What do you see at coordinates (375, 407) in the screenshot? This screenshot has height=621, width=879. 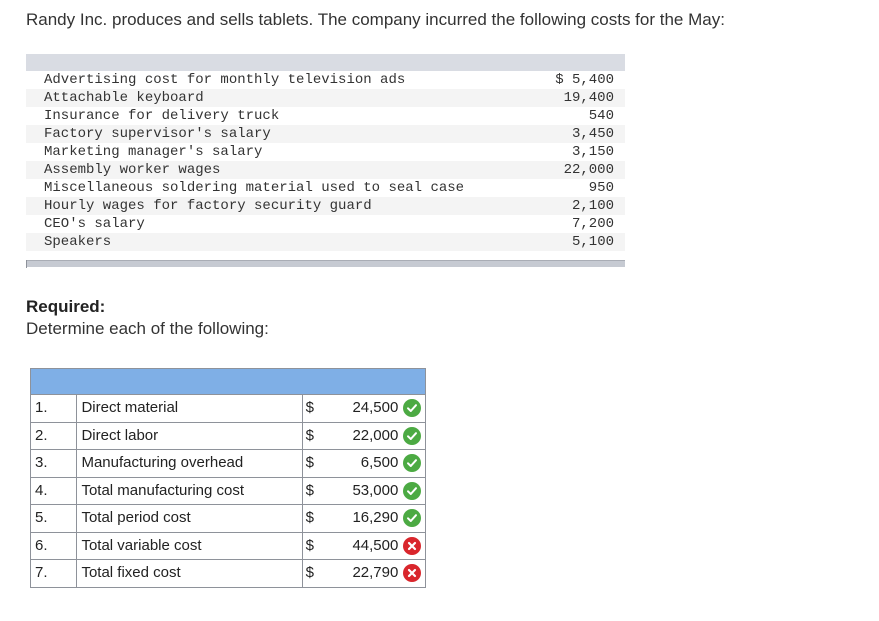 I see `answer-value-input: 24,500` at bounding box center [375, 407].